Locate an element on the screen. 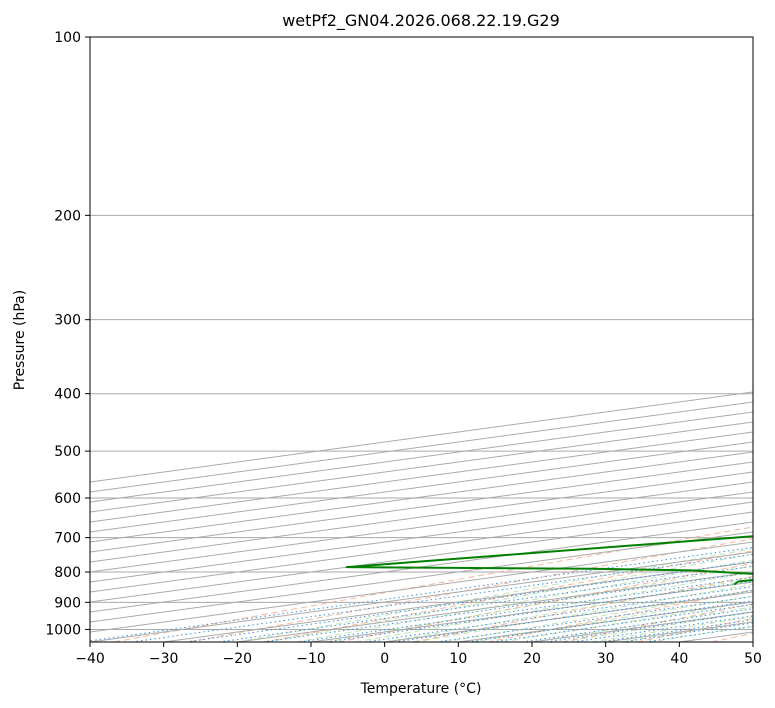  x-tick-label: −20 is located at coordinates (238, 659).